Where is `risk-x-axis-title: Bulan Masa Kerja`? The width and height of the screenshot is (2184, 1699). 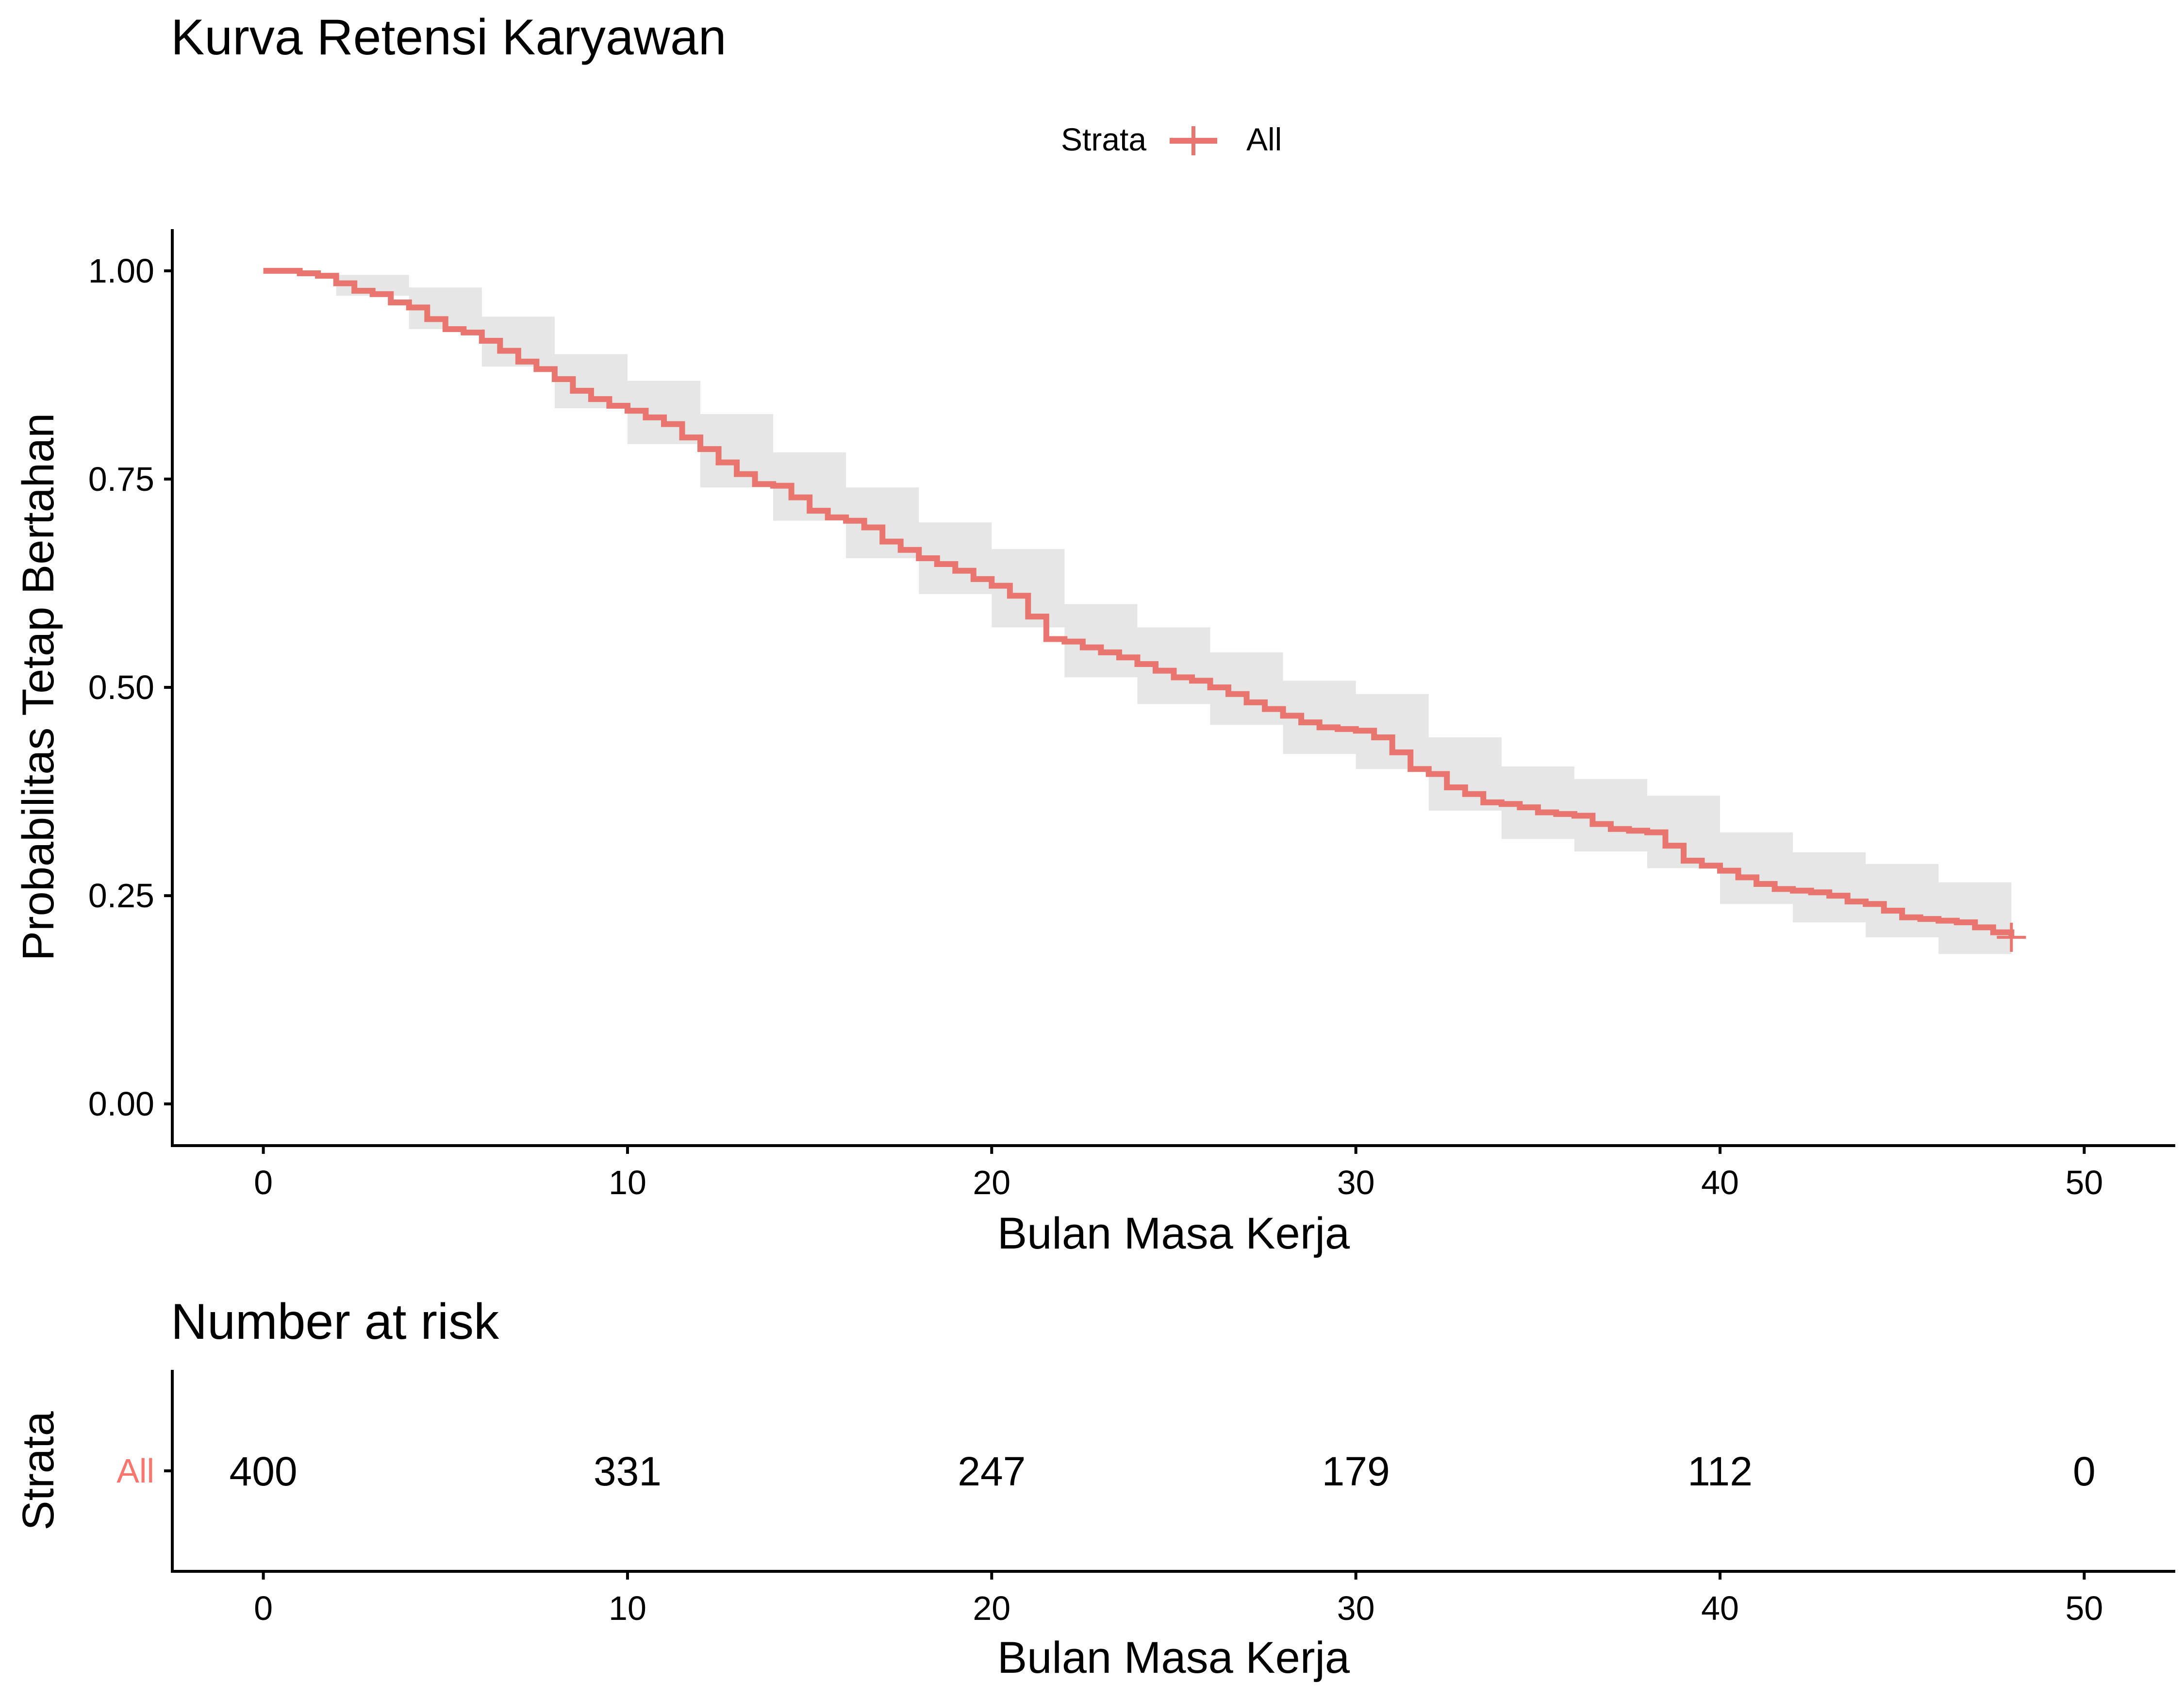 risk-x-axis-title: Bulan Masa Kerja is located at coordinates (1173, 1657).